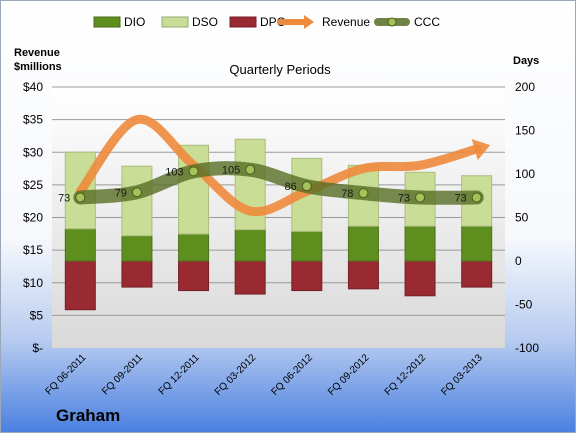  What do you see at coordinates (33, 120) in the screenshot?
I see `left-tick-label: $35` at bounding box center [33, 120].